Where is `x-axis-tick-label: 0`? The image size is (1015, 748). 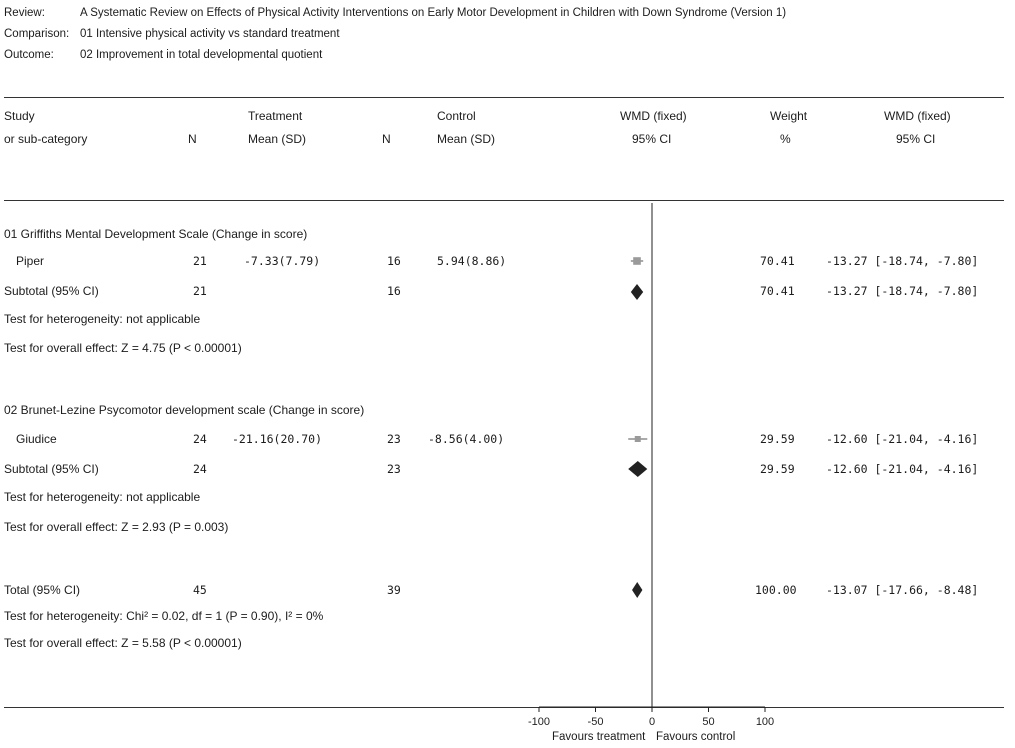
x-axis-tick-label: 0 is located at coordinates (652, 722).